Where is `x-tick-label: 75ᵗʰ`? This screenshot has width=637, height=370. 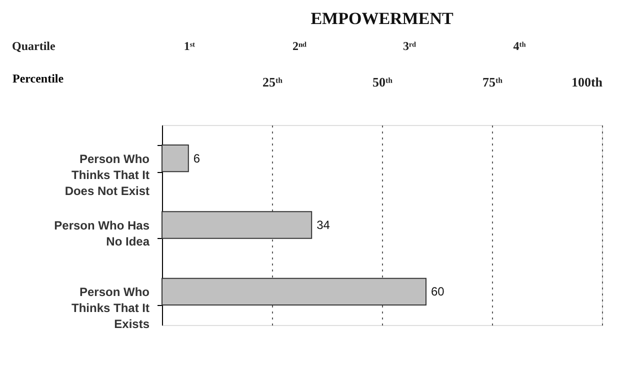
x-tick-label: 75ᵗʰ is located at coordinates (493, 82).